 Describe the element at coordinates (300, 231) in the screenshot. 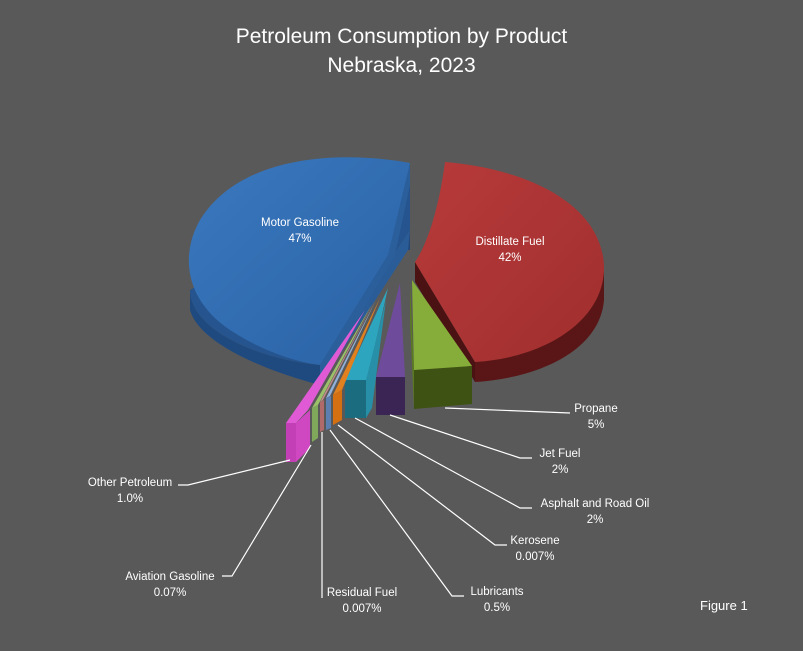

I see `label-motor-gasoline: Motor Gasoline 47%` at that location.